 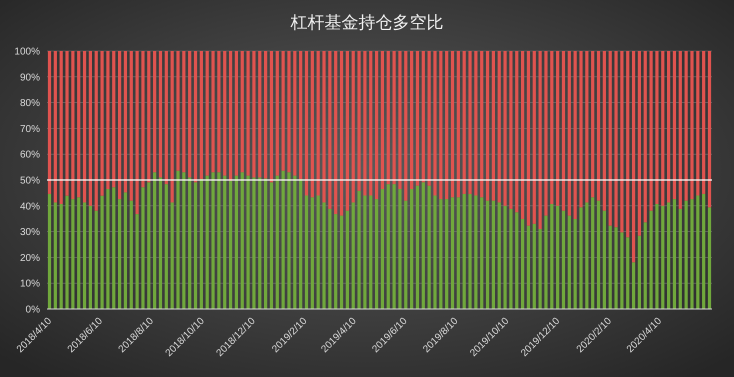 What do you see at coordinates (367, 23) in the screenshot?
I see `chart-title: 杠杆基金持仓多空比` at bounding box center [367, 23].